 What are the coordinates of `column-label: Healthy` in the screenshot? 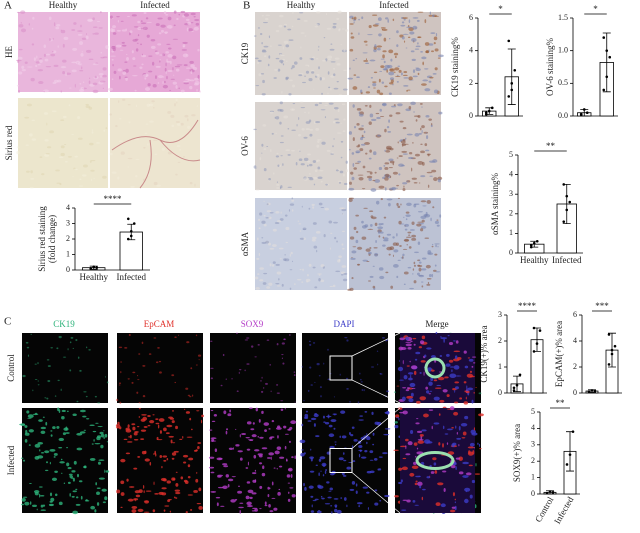 It's located at (63, 5).